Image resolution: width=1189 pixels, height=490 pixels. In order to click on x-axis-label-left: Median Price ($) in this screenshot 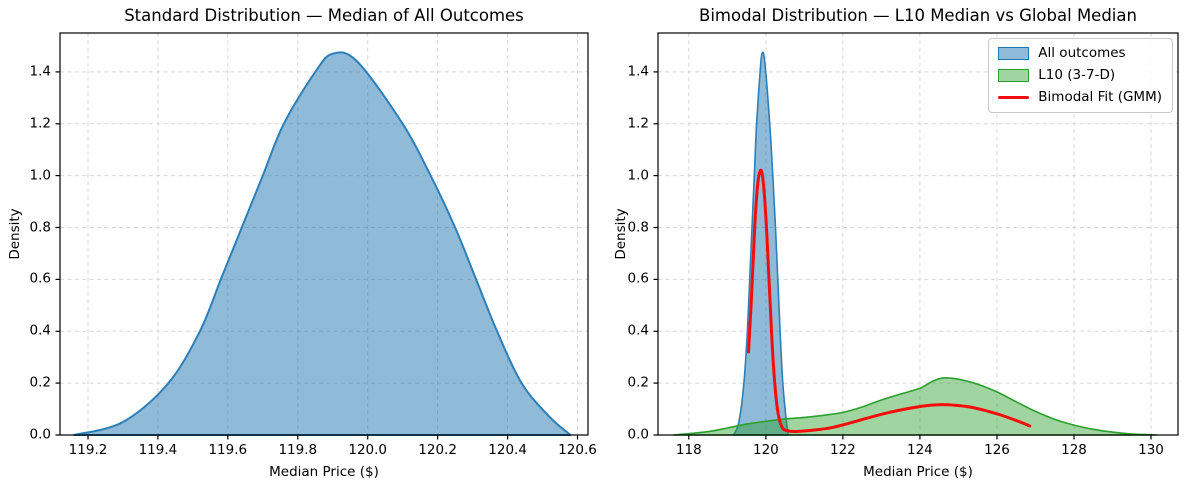, I will do `click(324, 472)`.